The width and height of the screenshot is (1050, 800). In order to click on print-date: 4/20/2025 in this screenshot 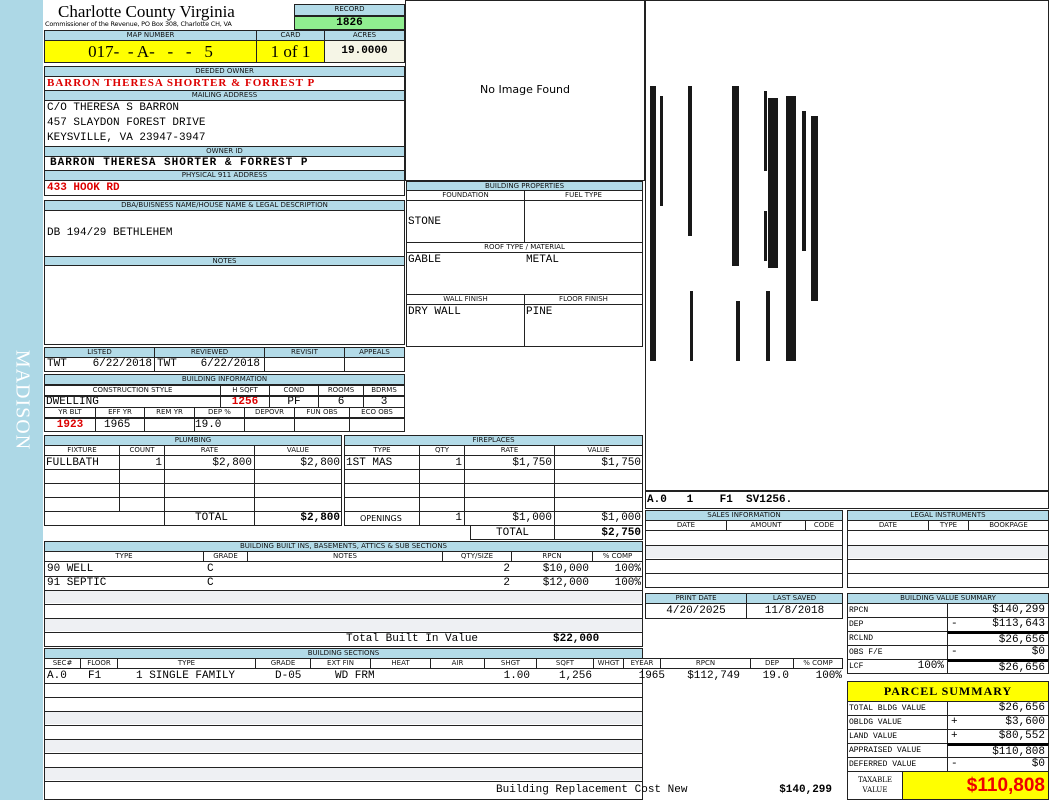, I will do `click(696, 611)`.